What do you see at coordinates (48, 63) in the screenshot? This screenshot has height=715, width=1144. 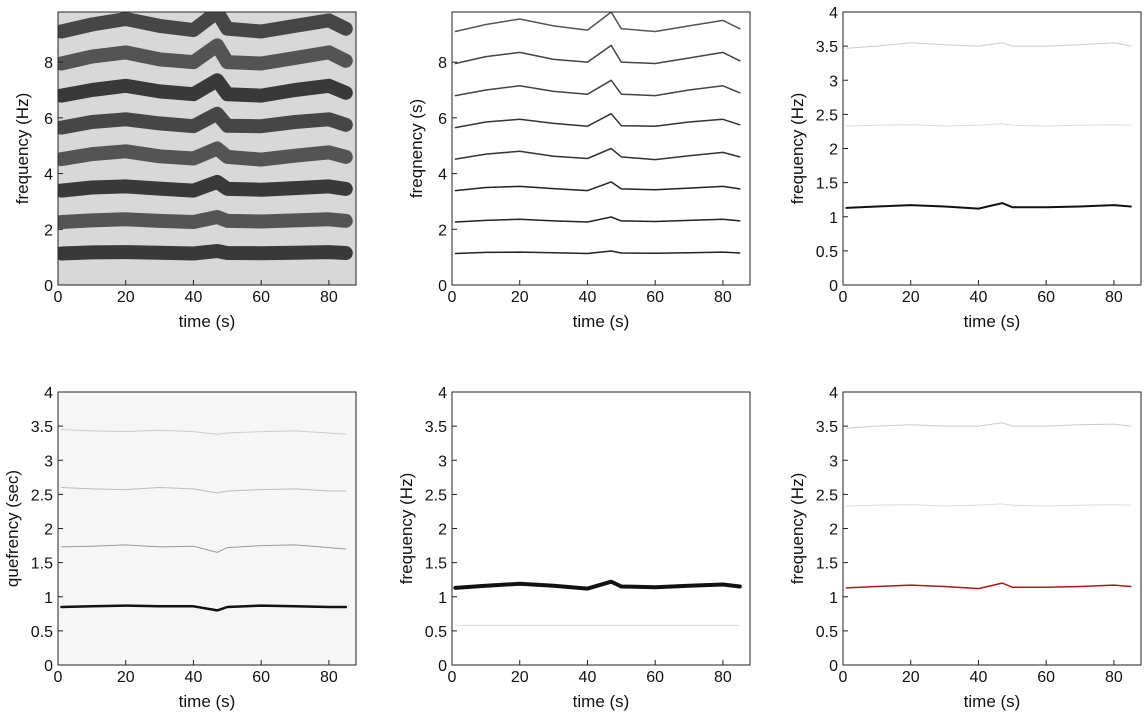 I see `y-tick-label: 8` at bounding box center [48, 63].